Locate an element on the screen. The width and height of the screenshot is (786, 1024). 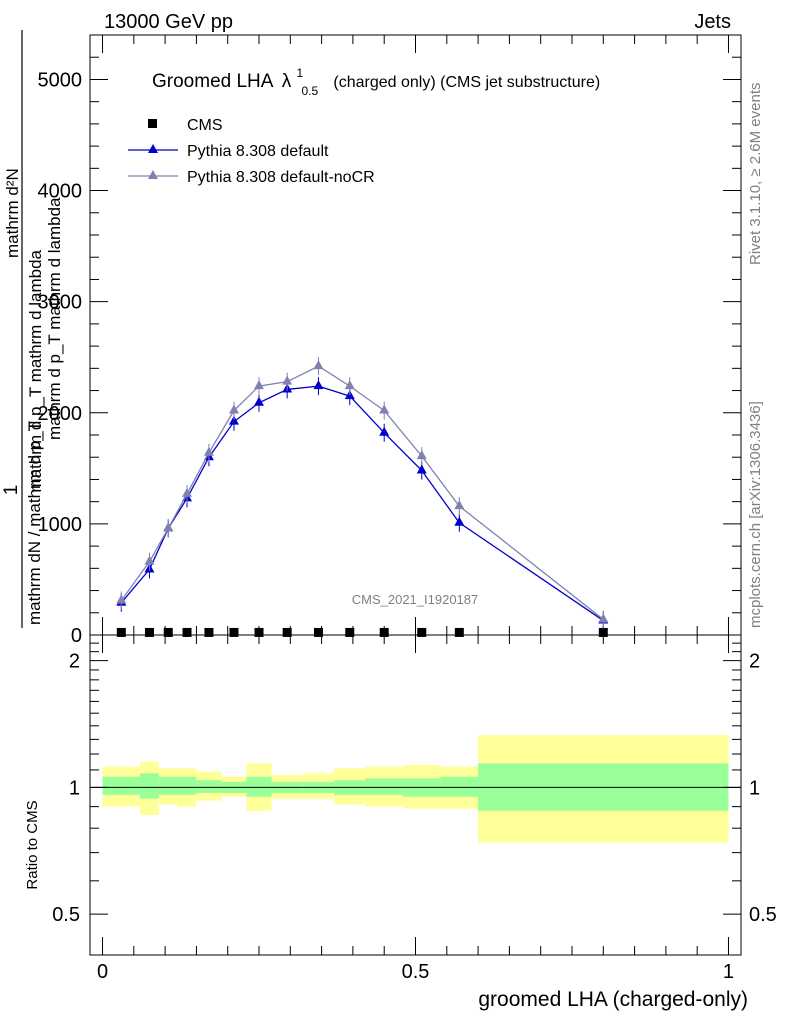
main-y-tick-label: 0 is located at coordinates (76, 636).